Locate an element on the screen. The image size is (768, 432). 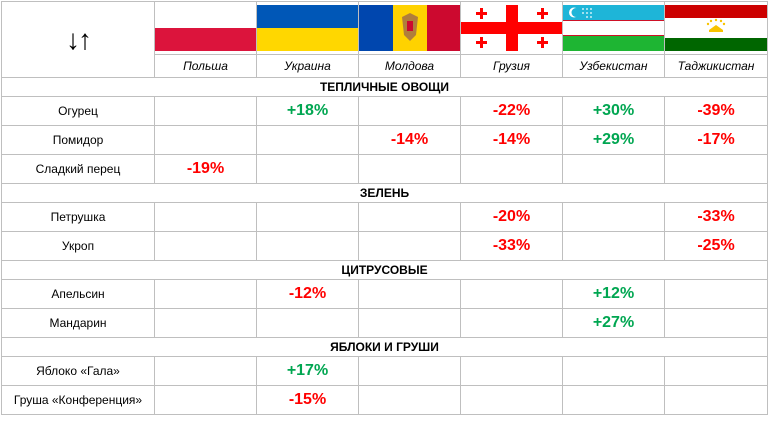
section-header-row: ЗЕЛЕНЬ is located at coordinates (384, 193).